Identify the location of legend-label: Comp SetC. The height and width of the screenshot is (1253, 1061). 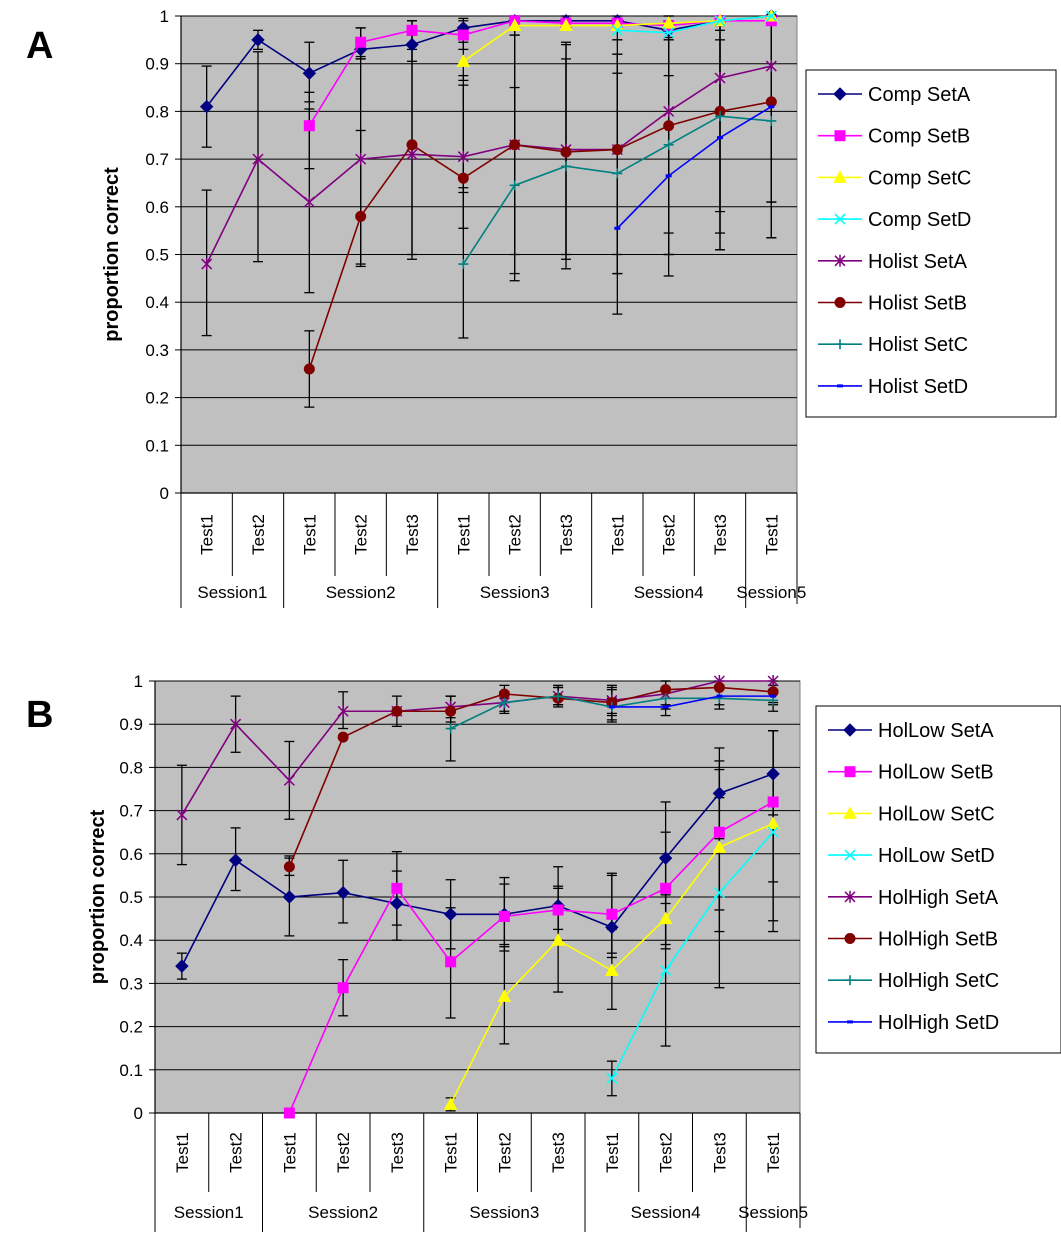
(919, 178).